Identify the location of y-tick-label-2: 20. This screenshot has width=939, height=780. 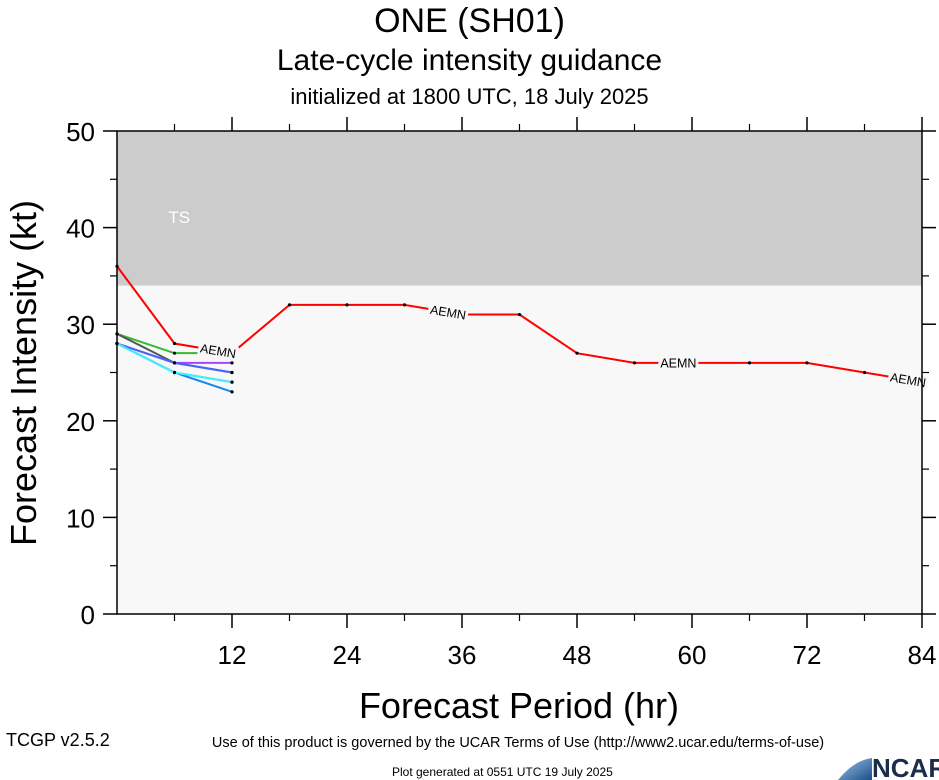
(80, 422).